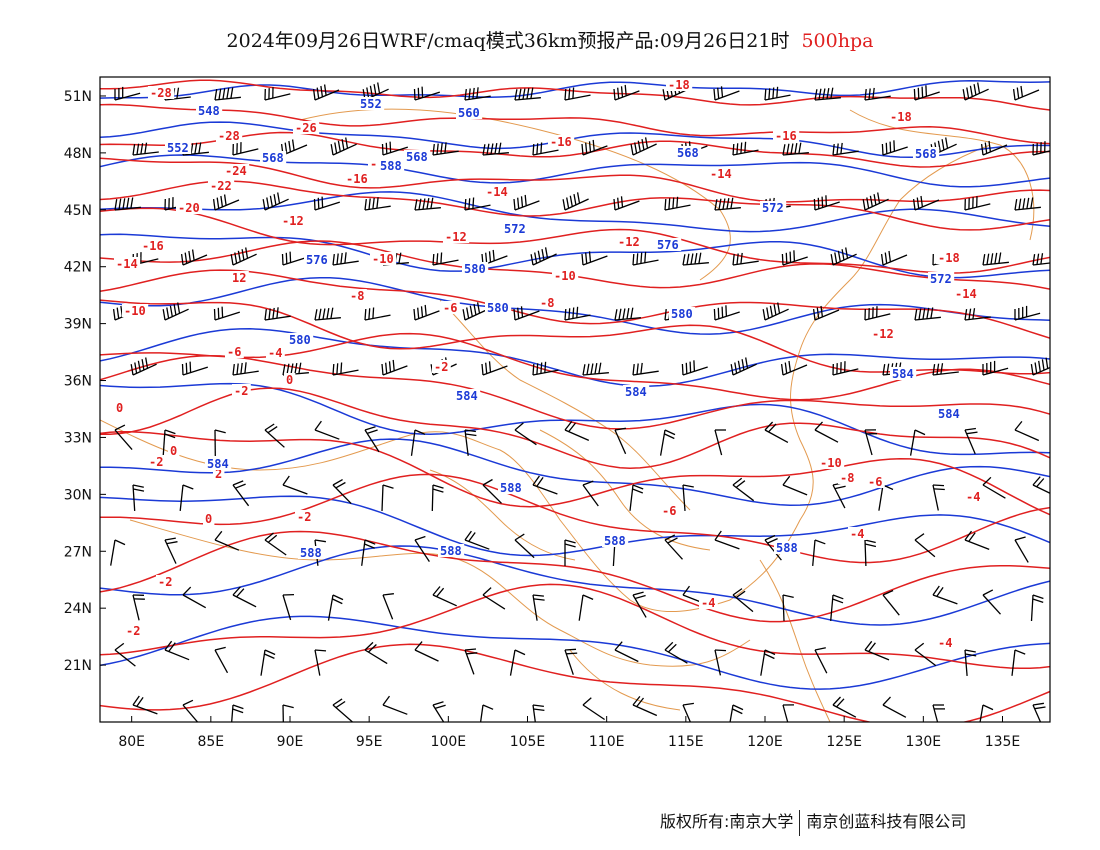 Image resolution: width=1100 pixels, height=850 pixels. Describe the element at coordinates (773, 208) in the screenshot. I see `height-label: 572` at that location.